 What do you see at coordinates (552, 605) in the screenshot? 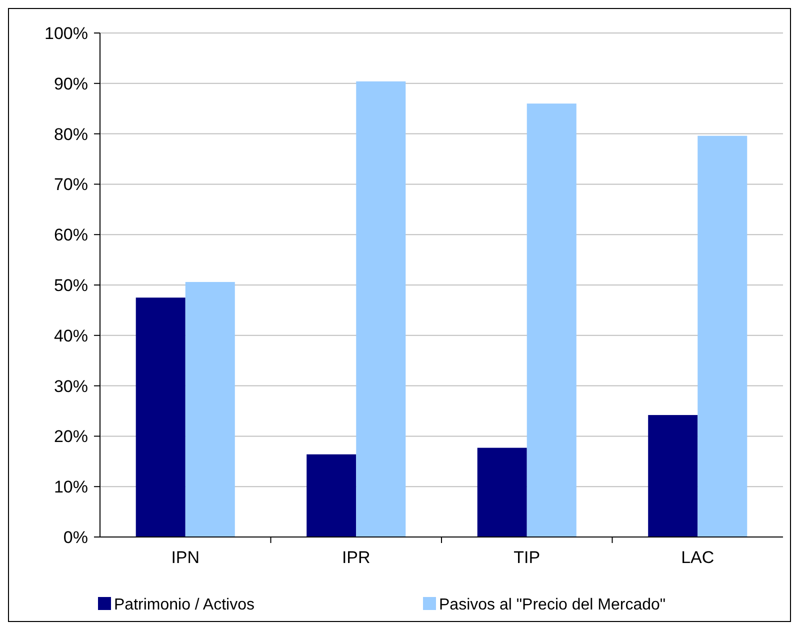
I see `legend-label: Pasivos al "Precio del Mercado"` at bounding box center [552, 605].